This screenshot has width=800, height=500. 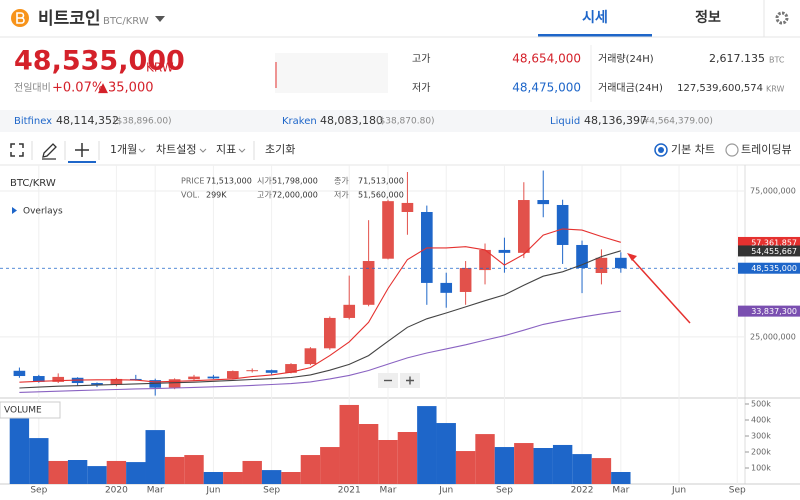 What do you see at coordinates (582, 491) in the screenshot?
I see `x-tick-label: 2022` at bounding box center [582, 491].